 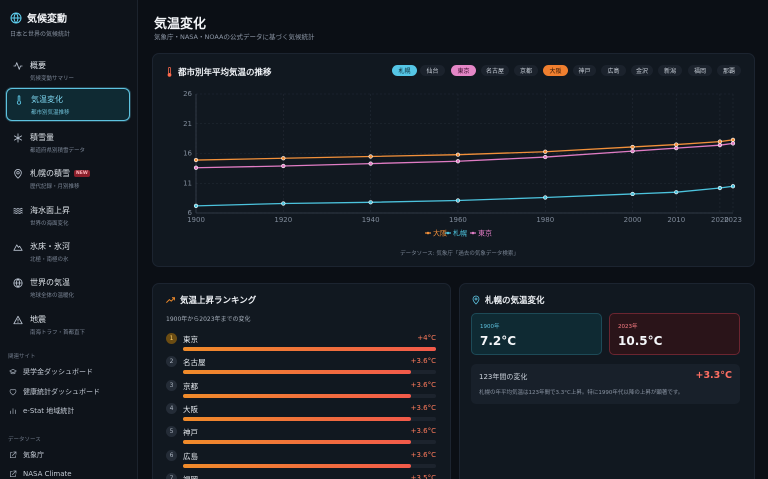 What do you see at coordinates (58, 333) in the screenshot?
I see `nav-item-sub: 南海トラフ・首都直下` at bounding box center [58, 333].